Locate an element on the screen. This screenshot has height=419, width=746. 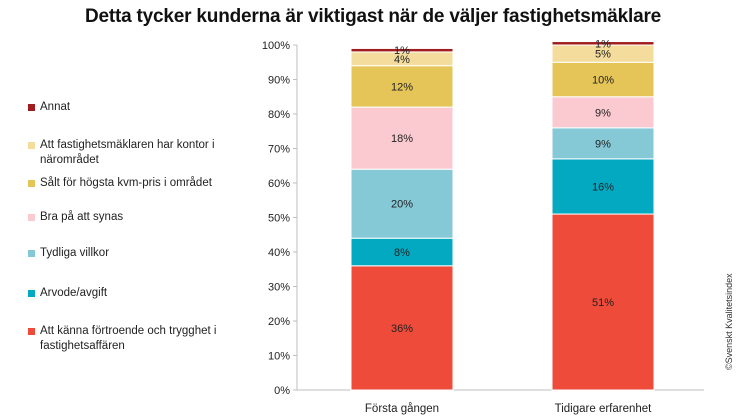
x-category-label: Första gången is located at coordinates (402, 409).